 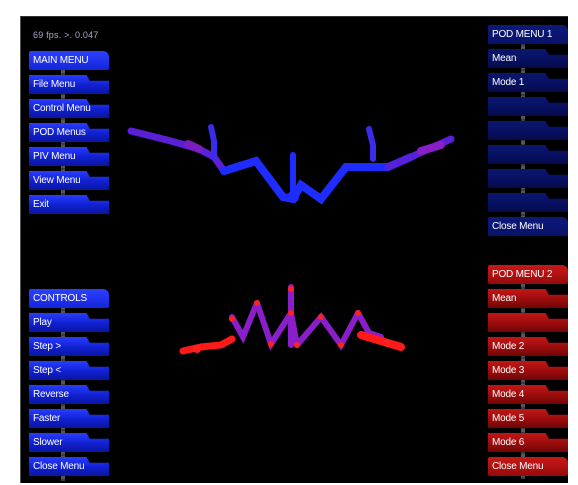 I want to click on lower-skeleton-model, so click(x=292, y=319).